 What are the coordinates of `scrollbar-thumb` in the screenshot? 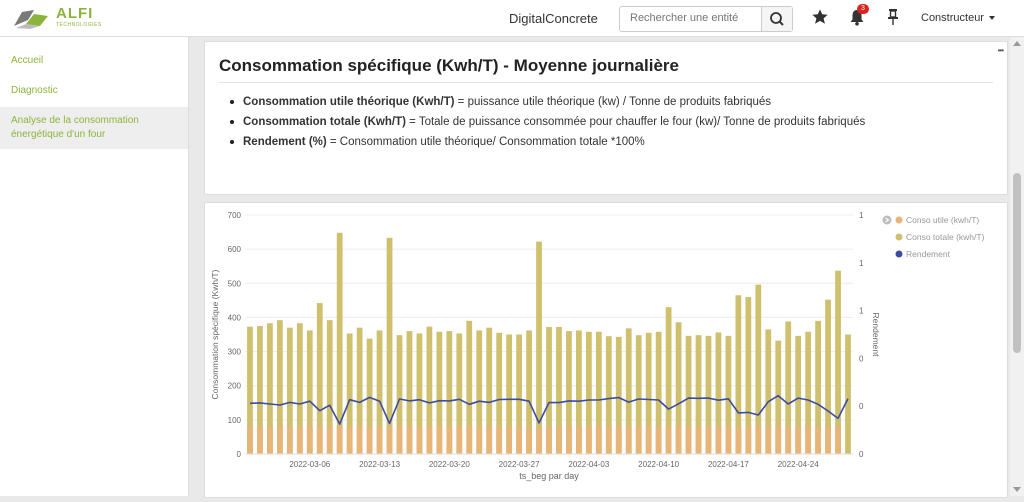 It's located at (1017, 263).